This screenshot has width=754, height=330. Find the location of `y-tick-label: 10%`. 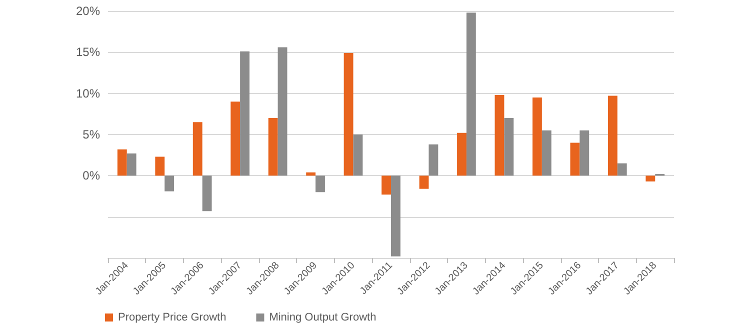

y-tick-label: 10% is located at coordinates (88, 93).